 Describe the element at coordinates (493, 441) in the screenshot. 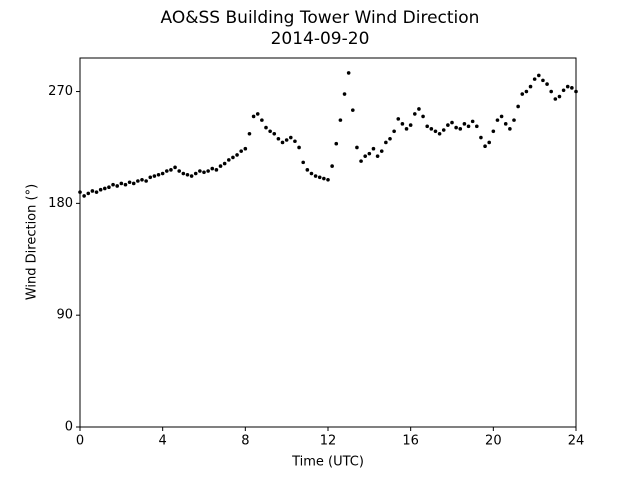

I see `x-tick-label: 20` at that location.